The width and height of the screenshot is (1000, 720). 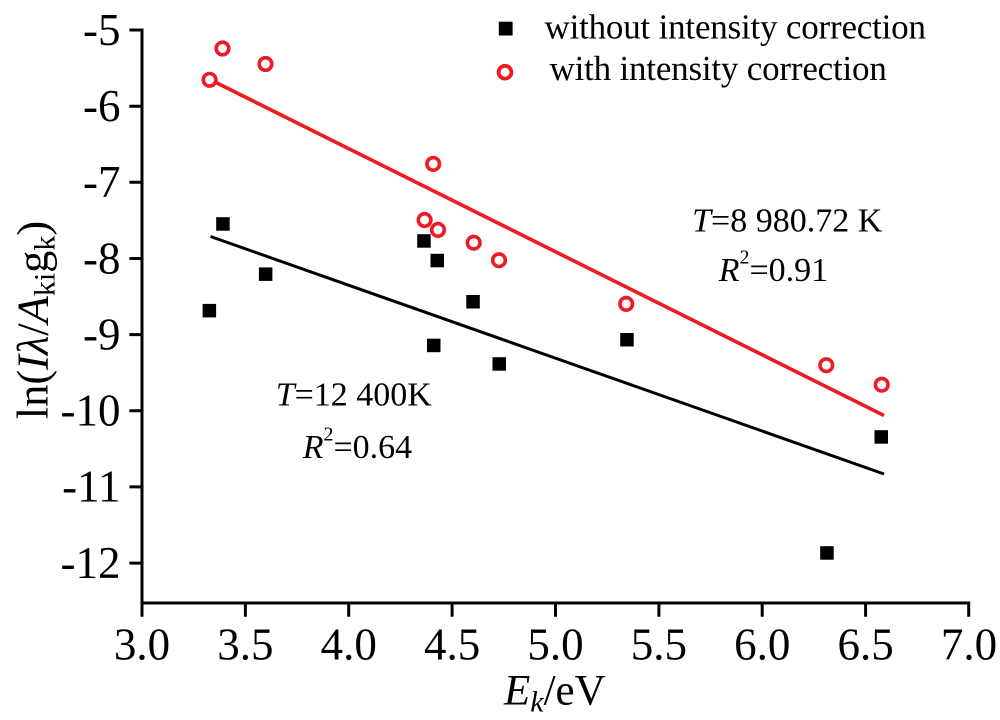 What do you see at coordinates (91, 411) in the screenshot?
I see `svg-text: -10` at bounding box center [91, 411].